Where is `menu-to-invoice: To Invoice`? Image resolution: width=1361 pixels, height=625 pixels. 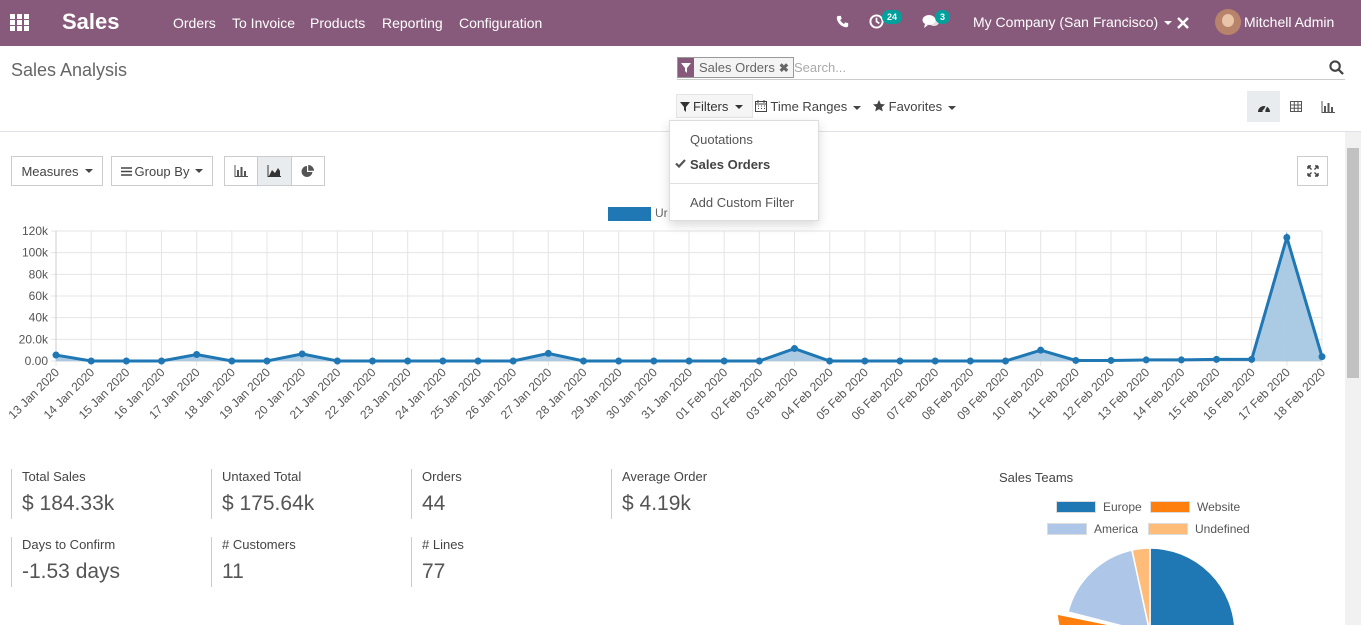
menu-to-invoice: To Invoice is located at coordinates (264, 23).